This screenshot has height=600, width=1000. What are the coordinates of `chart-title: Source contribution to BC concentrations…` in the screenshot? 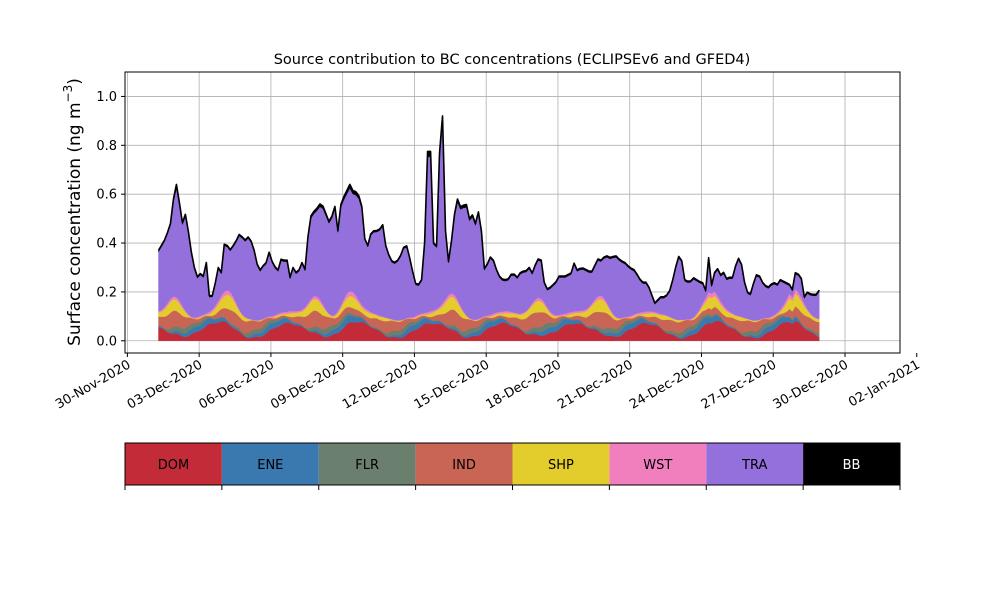 It's located at (512, 60).